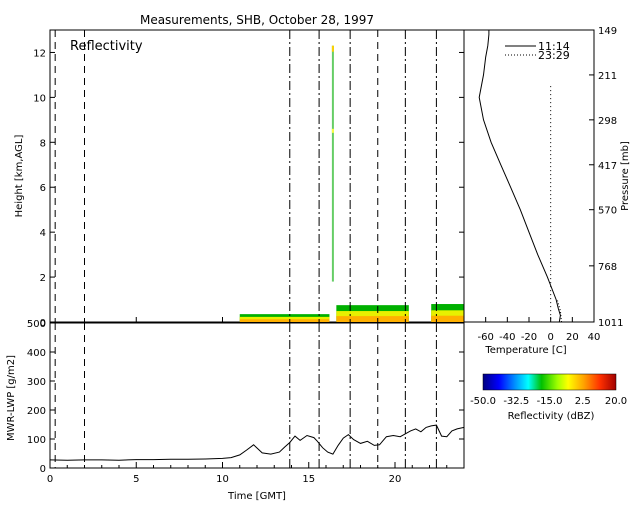  I want to click on reflectivity-y-tick-label: 8, so click(43, 143).